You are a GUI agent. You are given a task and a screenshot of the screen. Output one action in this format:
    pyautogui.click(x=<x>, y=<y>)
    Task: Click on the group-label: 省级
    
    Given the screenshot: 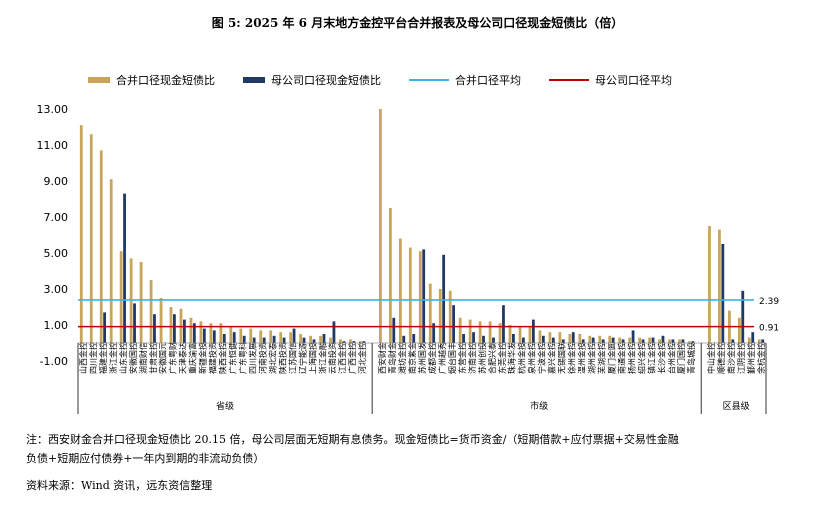 What is the action you would take?
    pyautogui.click(x=225, y=406)
    